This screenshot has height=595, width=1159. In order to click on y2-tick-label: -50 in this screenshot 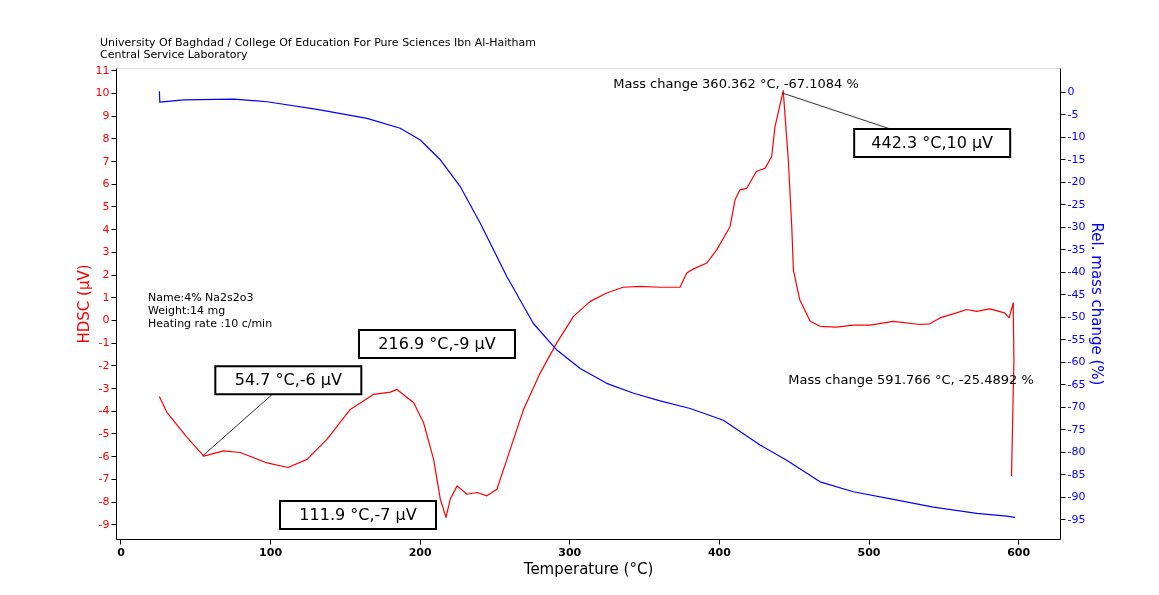, I will do `click(1076, 317)`.